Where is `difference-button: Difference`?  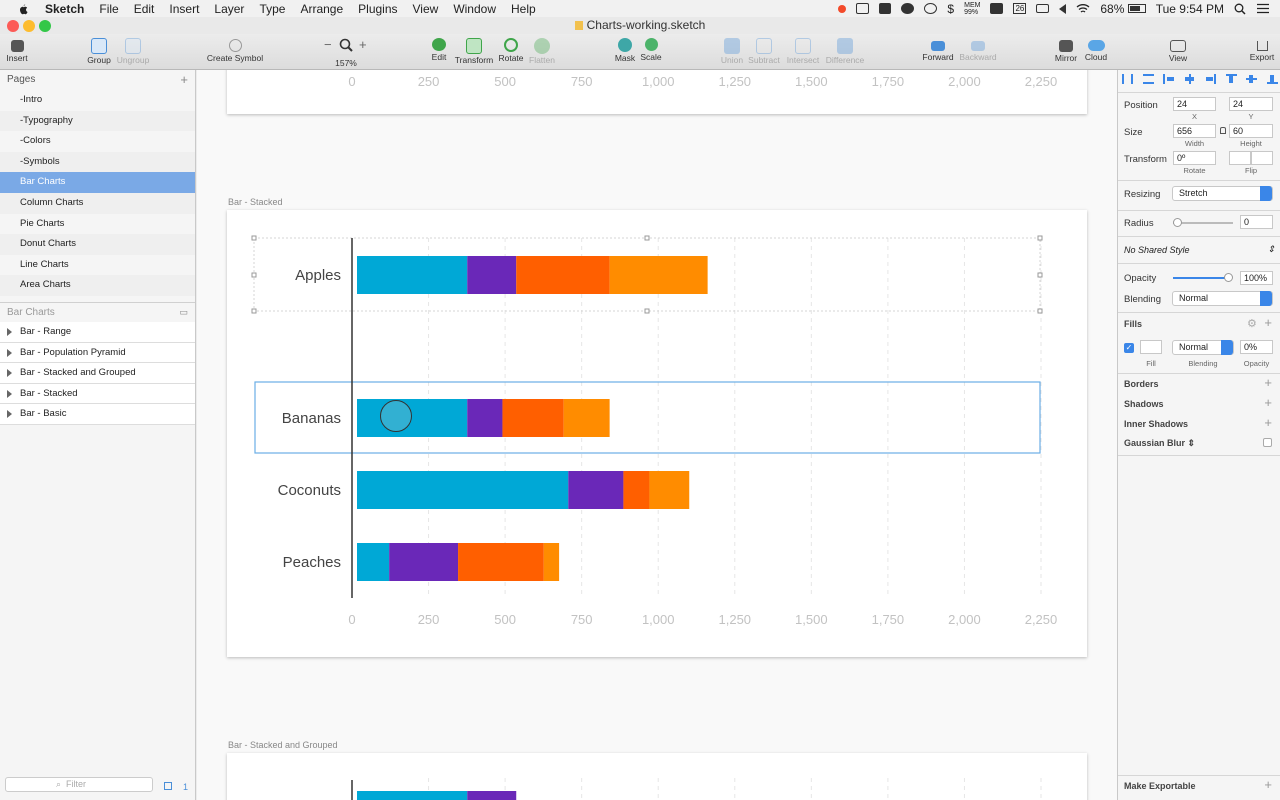
difference-button: Difference is located at coordinates (845, 52).